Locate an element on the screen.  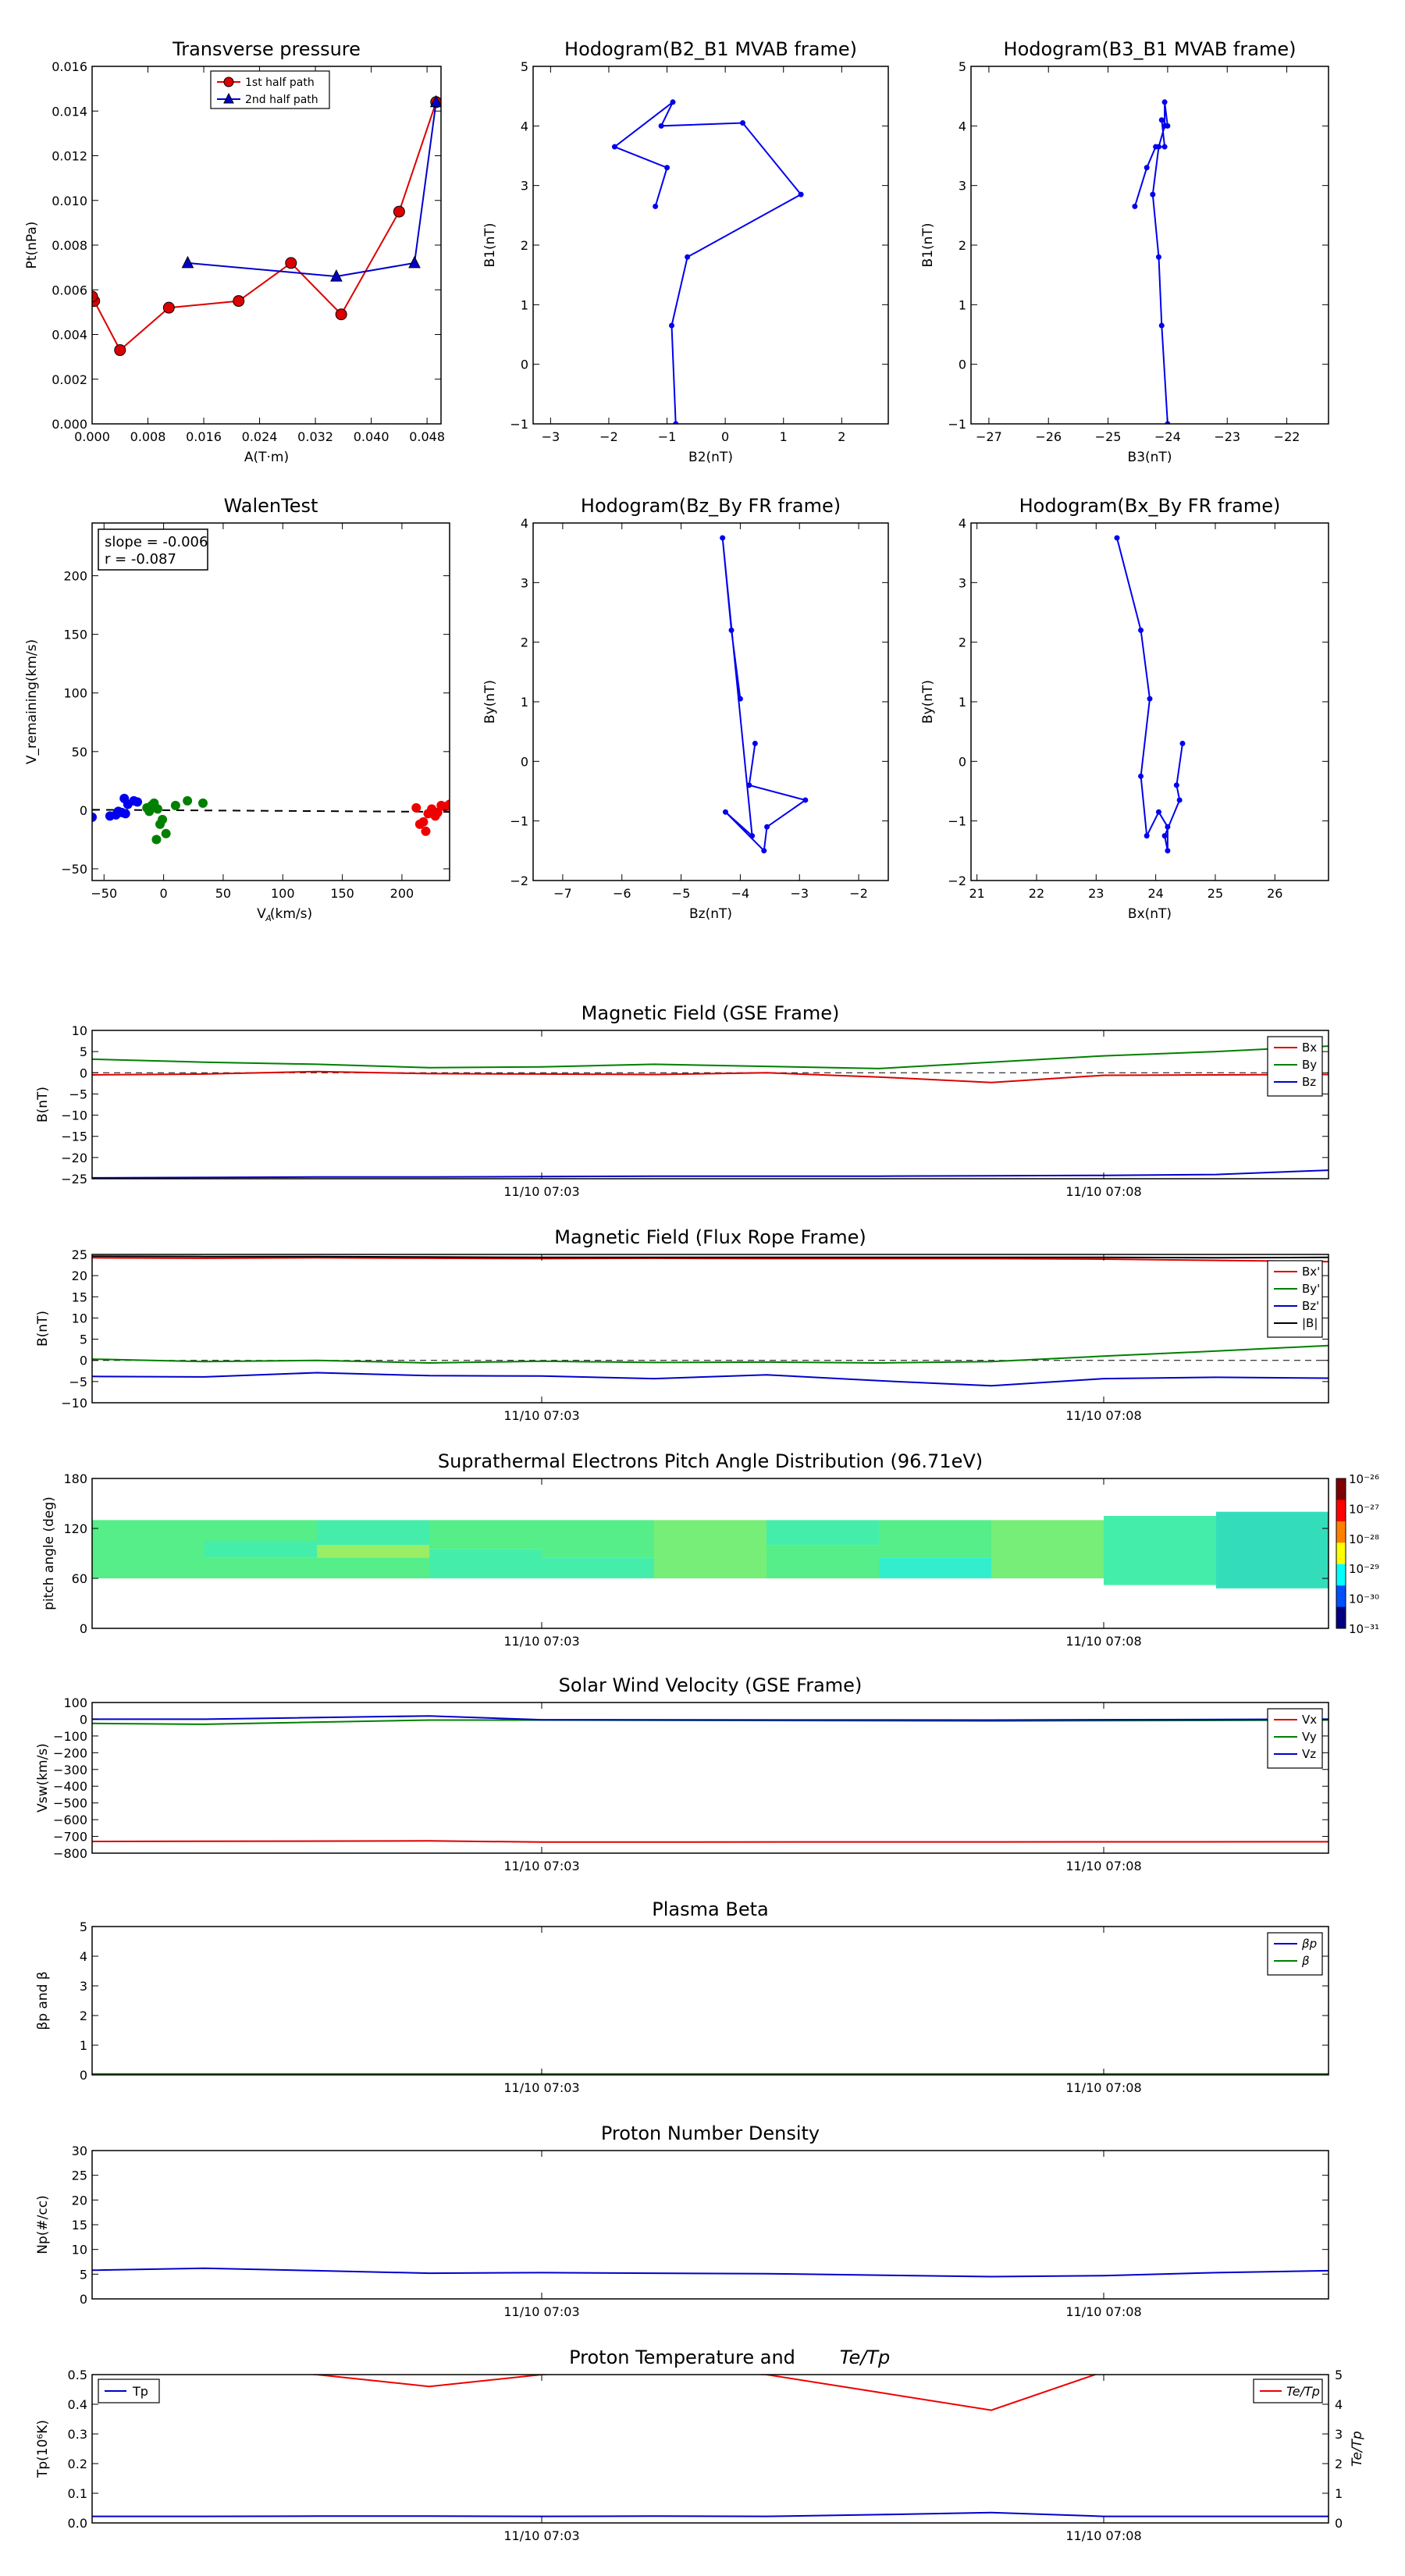
legend-label: Bx' is located at coordinates (1311, 1272).